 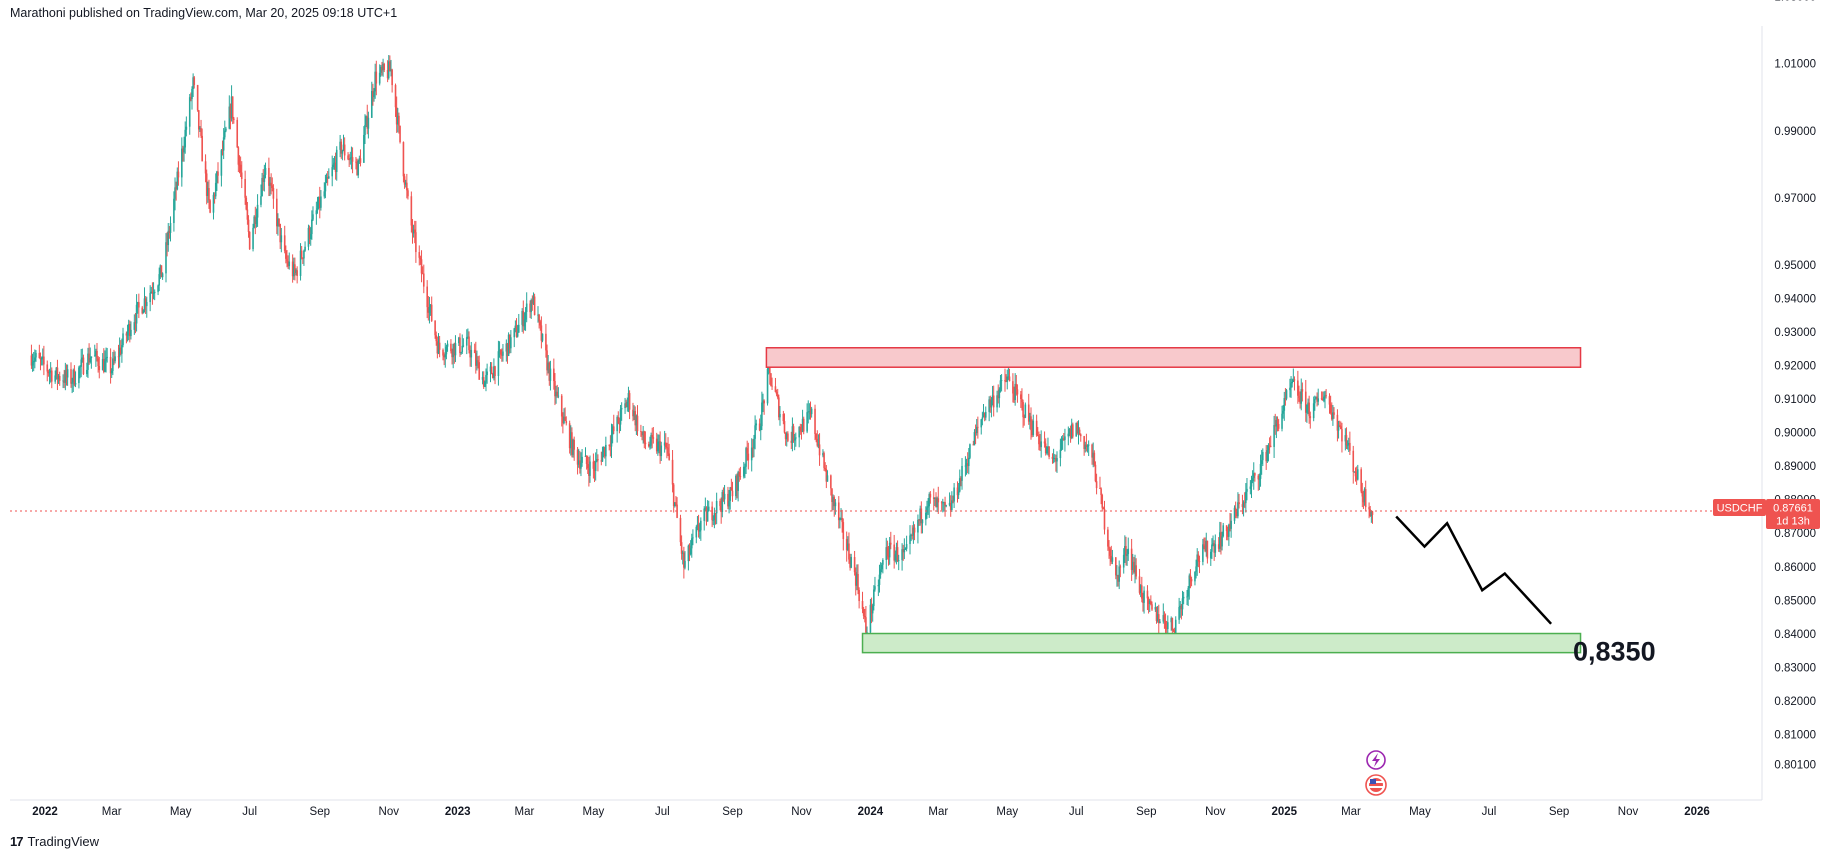 I want to click on last-price-text: 0.87661, so click(x=1793, y=509).